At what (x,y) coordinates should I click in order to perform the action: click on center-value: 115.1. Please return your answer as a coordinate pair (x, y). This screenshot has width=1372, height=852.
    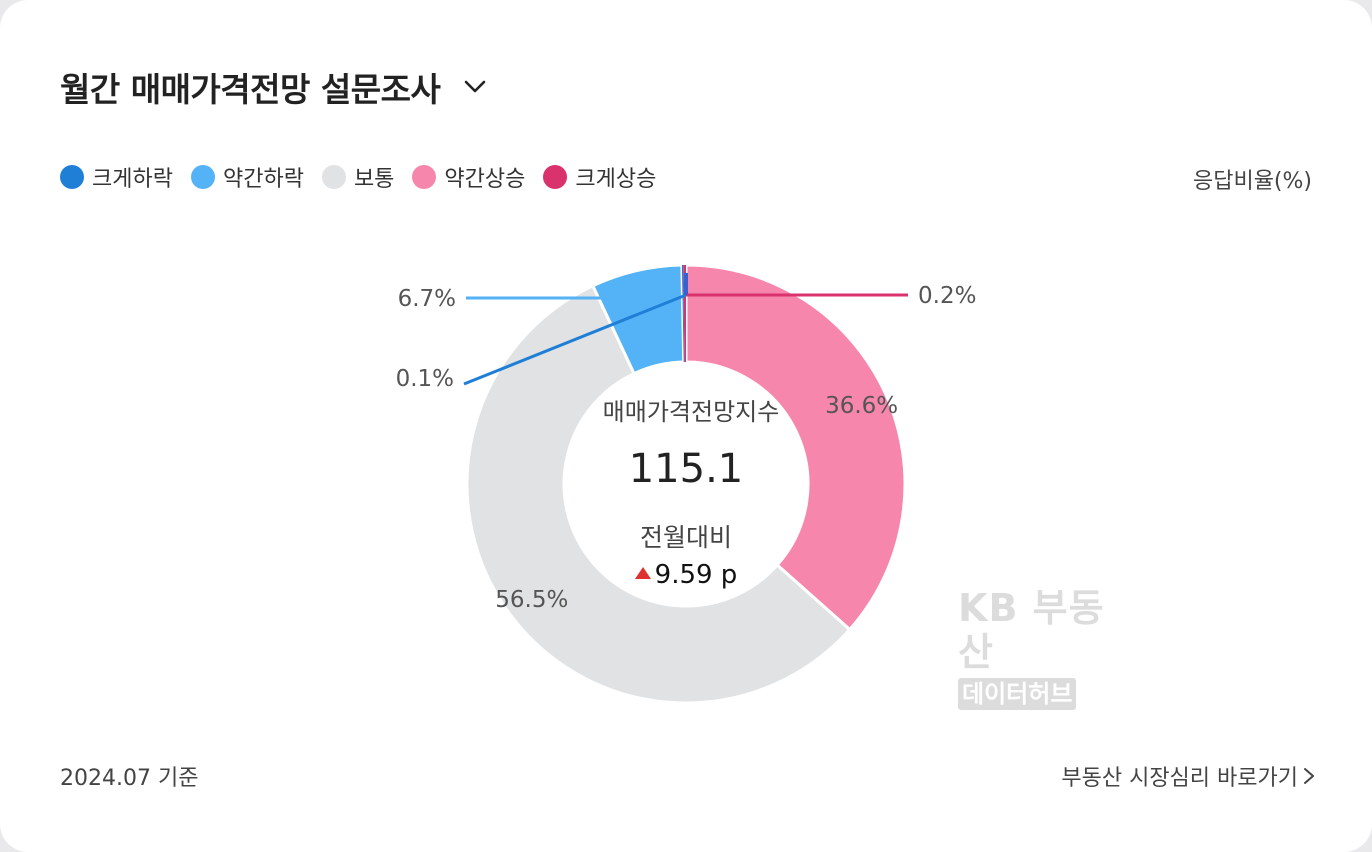
    Looking at the image, I should click on (686, 469).